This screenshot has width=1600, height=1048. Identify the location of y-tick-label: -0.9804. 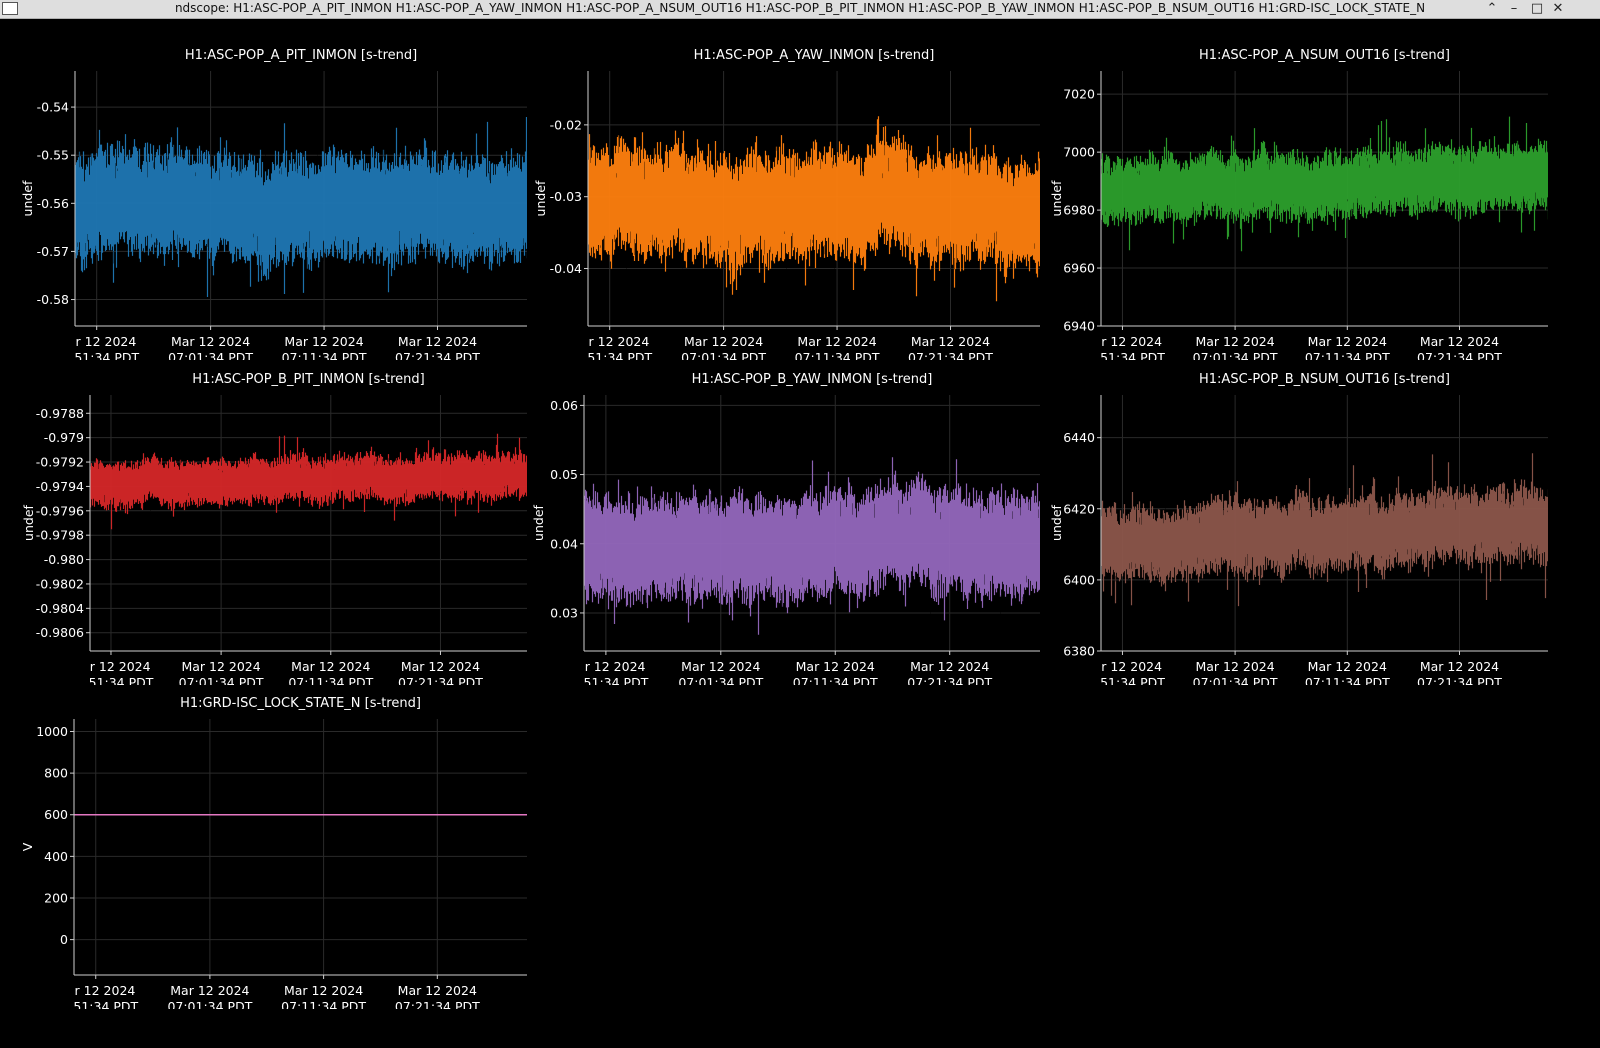
(60, 608).